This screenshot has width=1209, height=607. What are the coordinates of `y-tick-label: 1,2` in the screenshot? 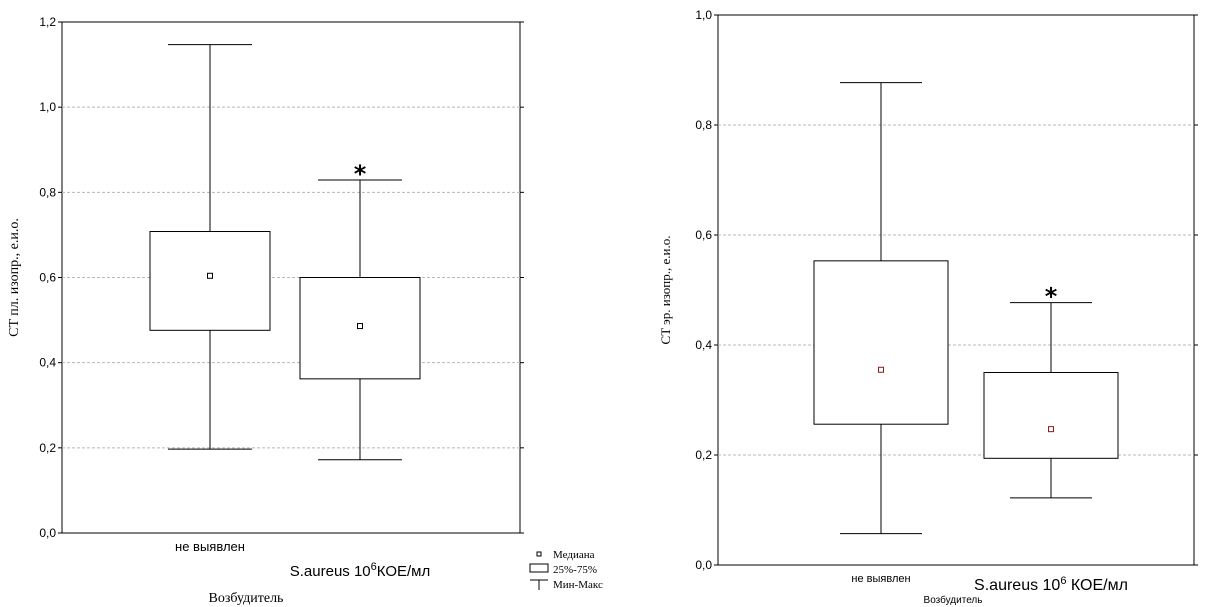 It's located at (47, 22).